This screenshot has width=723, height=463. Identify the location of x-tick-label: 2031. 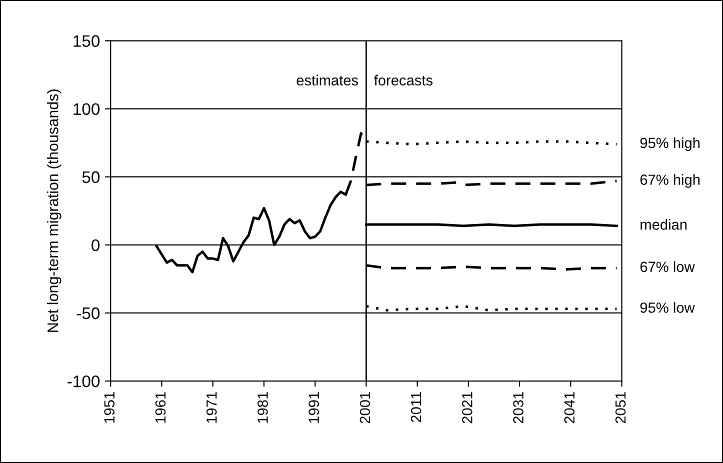
(518, 408).